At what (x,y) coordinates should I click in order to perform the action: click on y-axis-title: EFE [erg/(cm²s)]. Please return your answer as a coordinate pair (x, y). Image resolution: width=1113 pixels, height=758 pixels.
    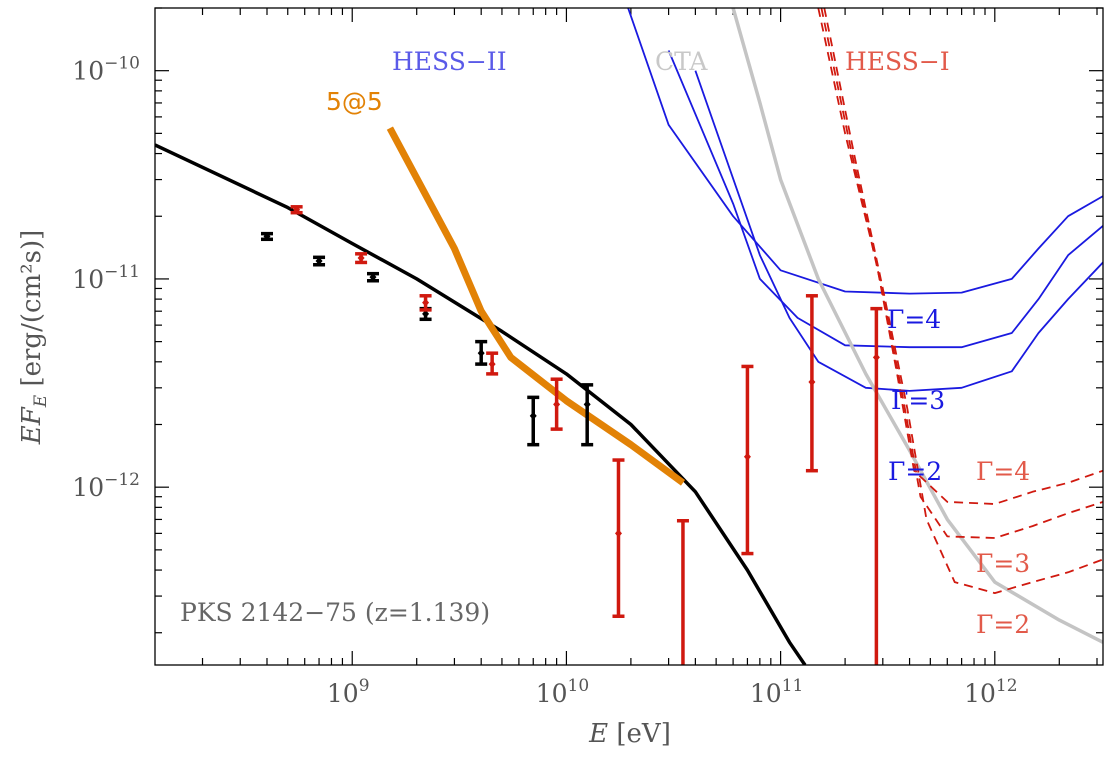
    Looking at the image, I should click on (34, 338).